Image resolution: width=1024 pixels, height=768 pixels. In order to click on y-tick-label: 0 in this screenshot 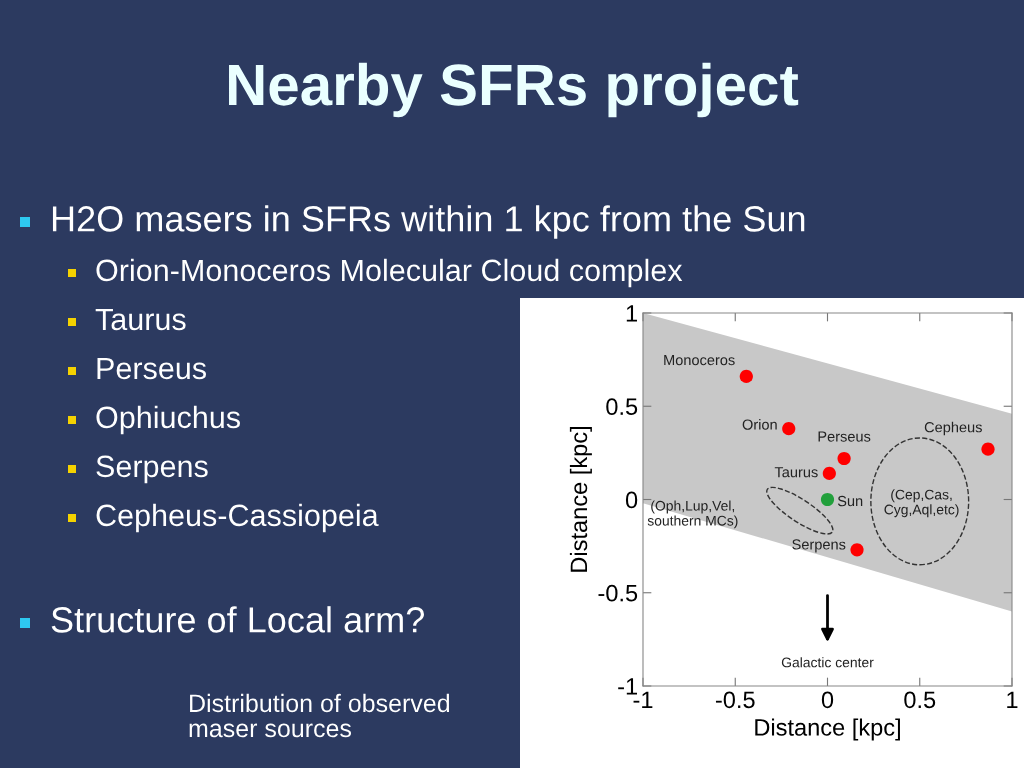, I will do `click(631, 500)`.